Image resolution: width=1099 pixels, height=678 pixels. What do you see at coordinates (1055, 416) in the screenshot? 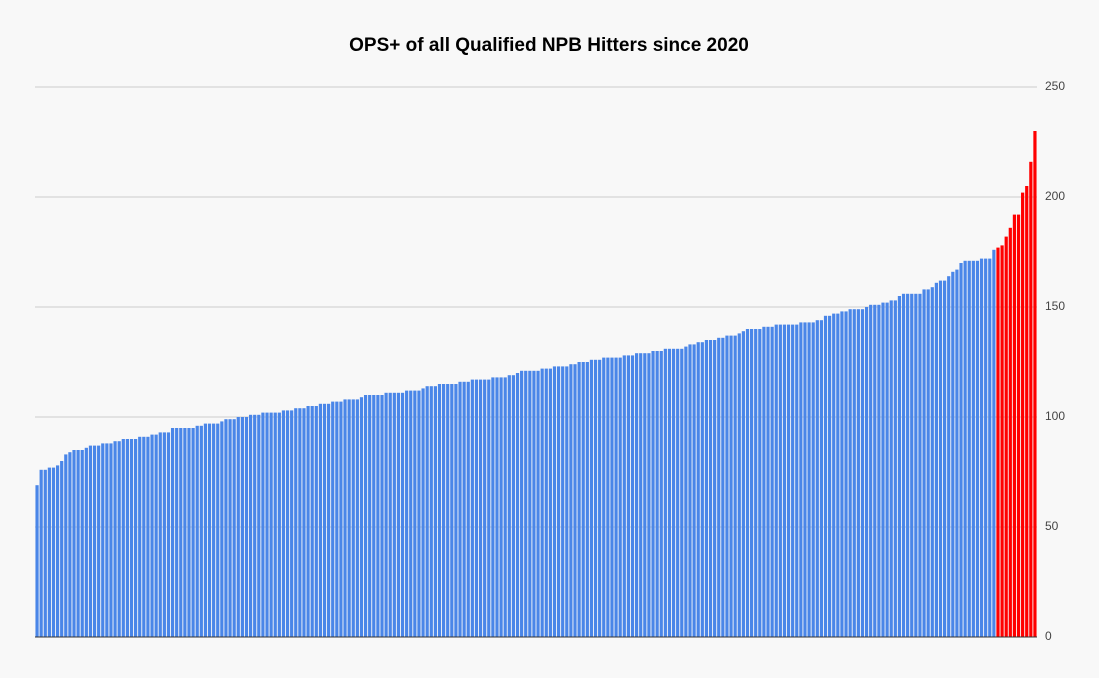
I see `y-tick-label: 100` at bounding box center [1055, 416].